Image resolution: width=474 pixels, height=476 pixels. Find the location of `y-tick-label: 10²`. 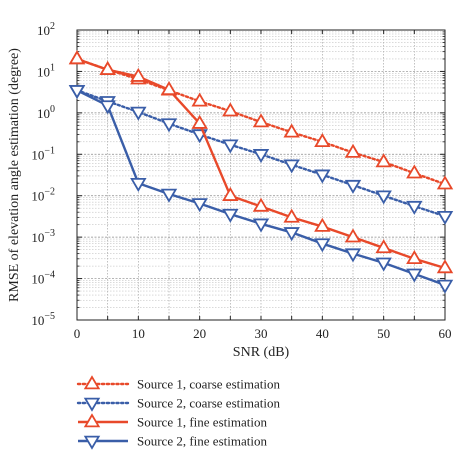

y-tick-label: 10² is located at coordinates (46, 29).